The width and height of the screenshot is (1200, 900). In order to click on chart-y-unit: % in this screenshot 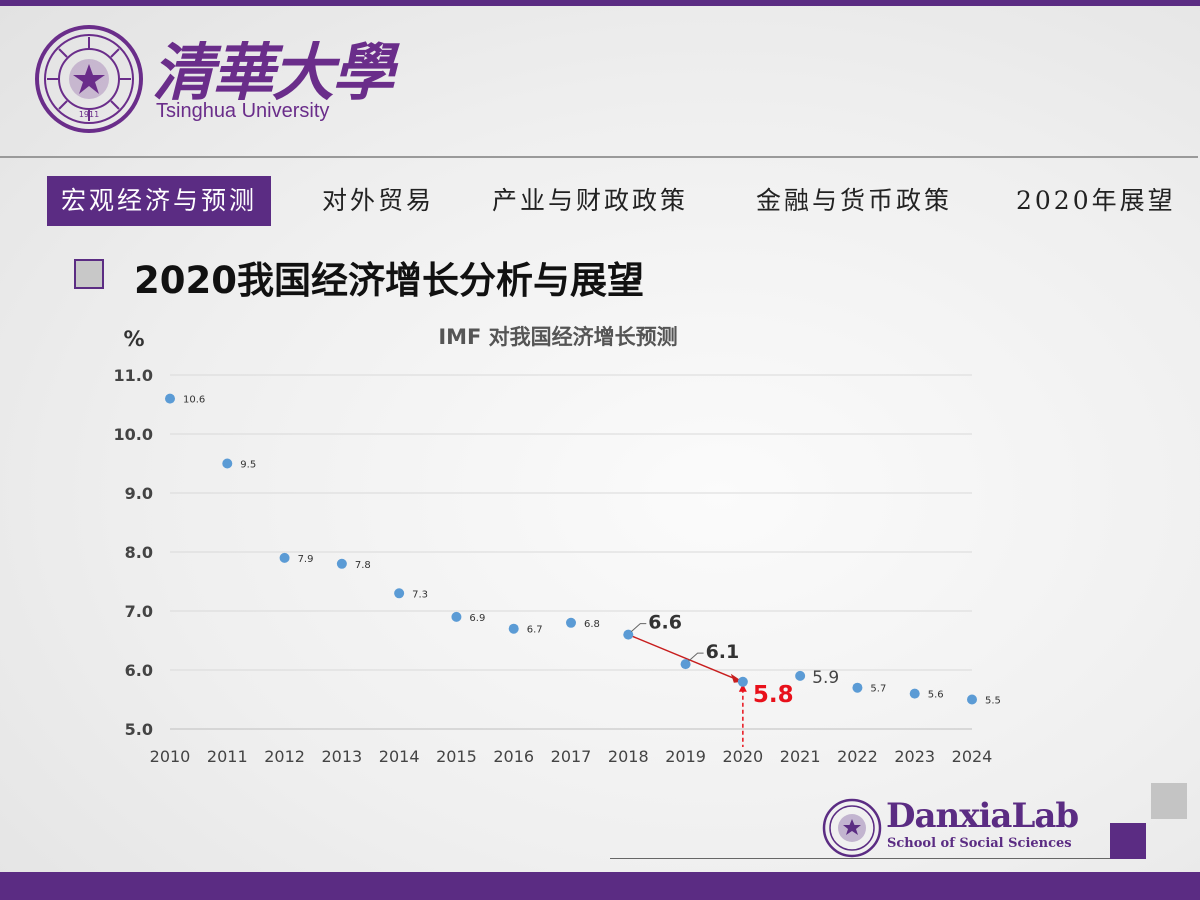, I will do `click(133, 339)`.